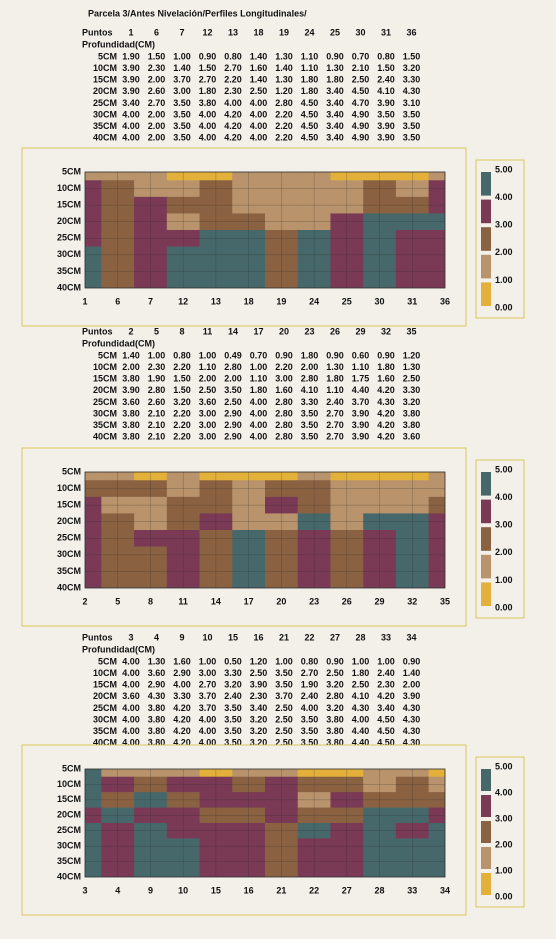 The image size is (556, 939). Describe the element at coordinates (361, 68) in the screenshot. I see `table-cell: 2.10` at that location.